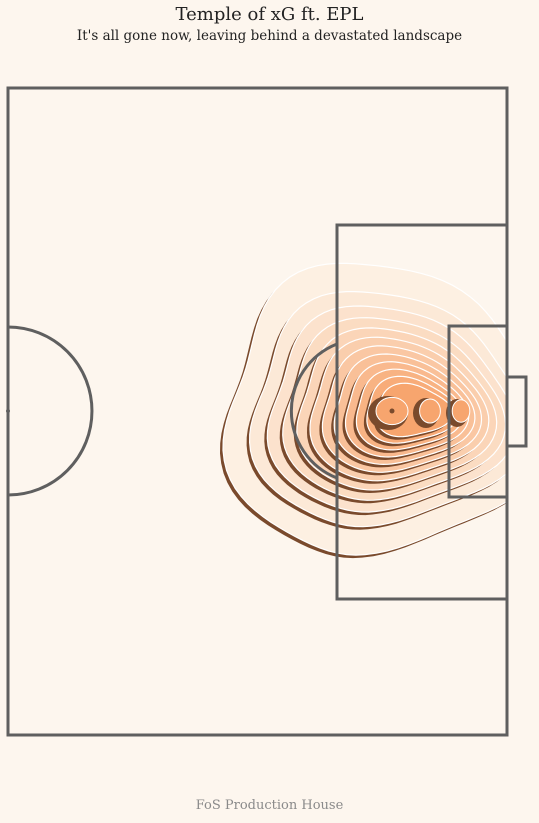 The width and height of the screenshot is (539, 823). Describe the element at coordinates (8, 411) in the screenshot. I see `centre-spot` at that location.